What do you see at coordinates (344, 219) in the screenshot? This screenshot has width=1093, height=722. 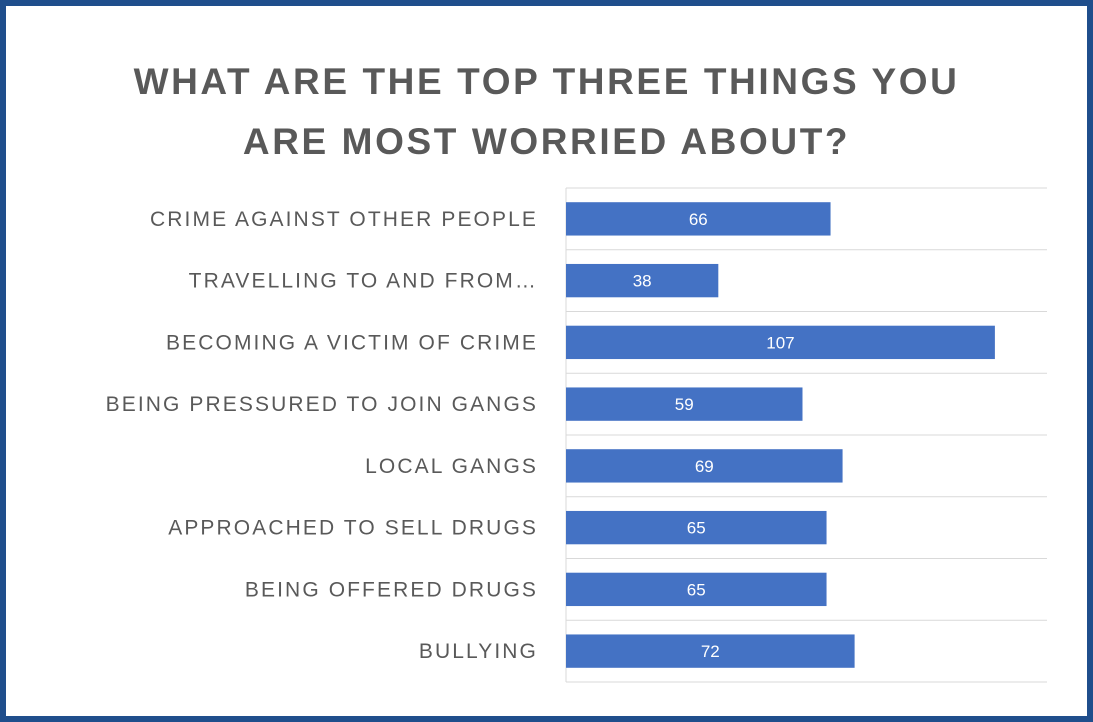 I see `category-label: CRIME AGAINST OTHER PEOPLE` at bounding box center [344, 219].